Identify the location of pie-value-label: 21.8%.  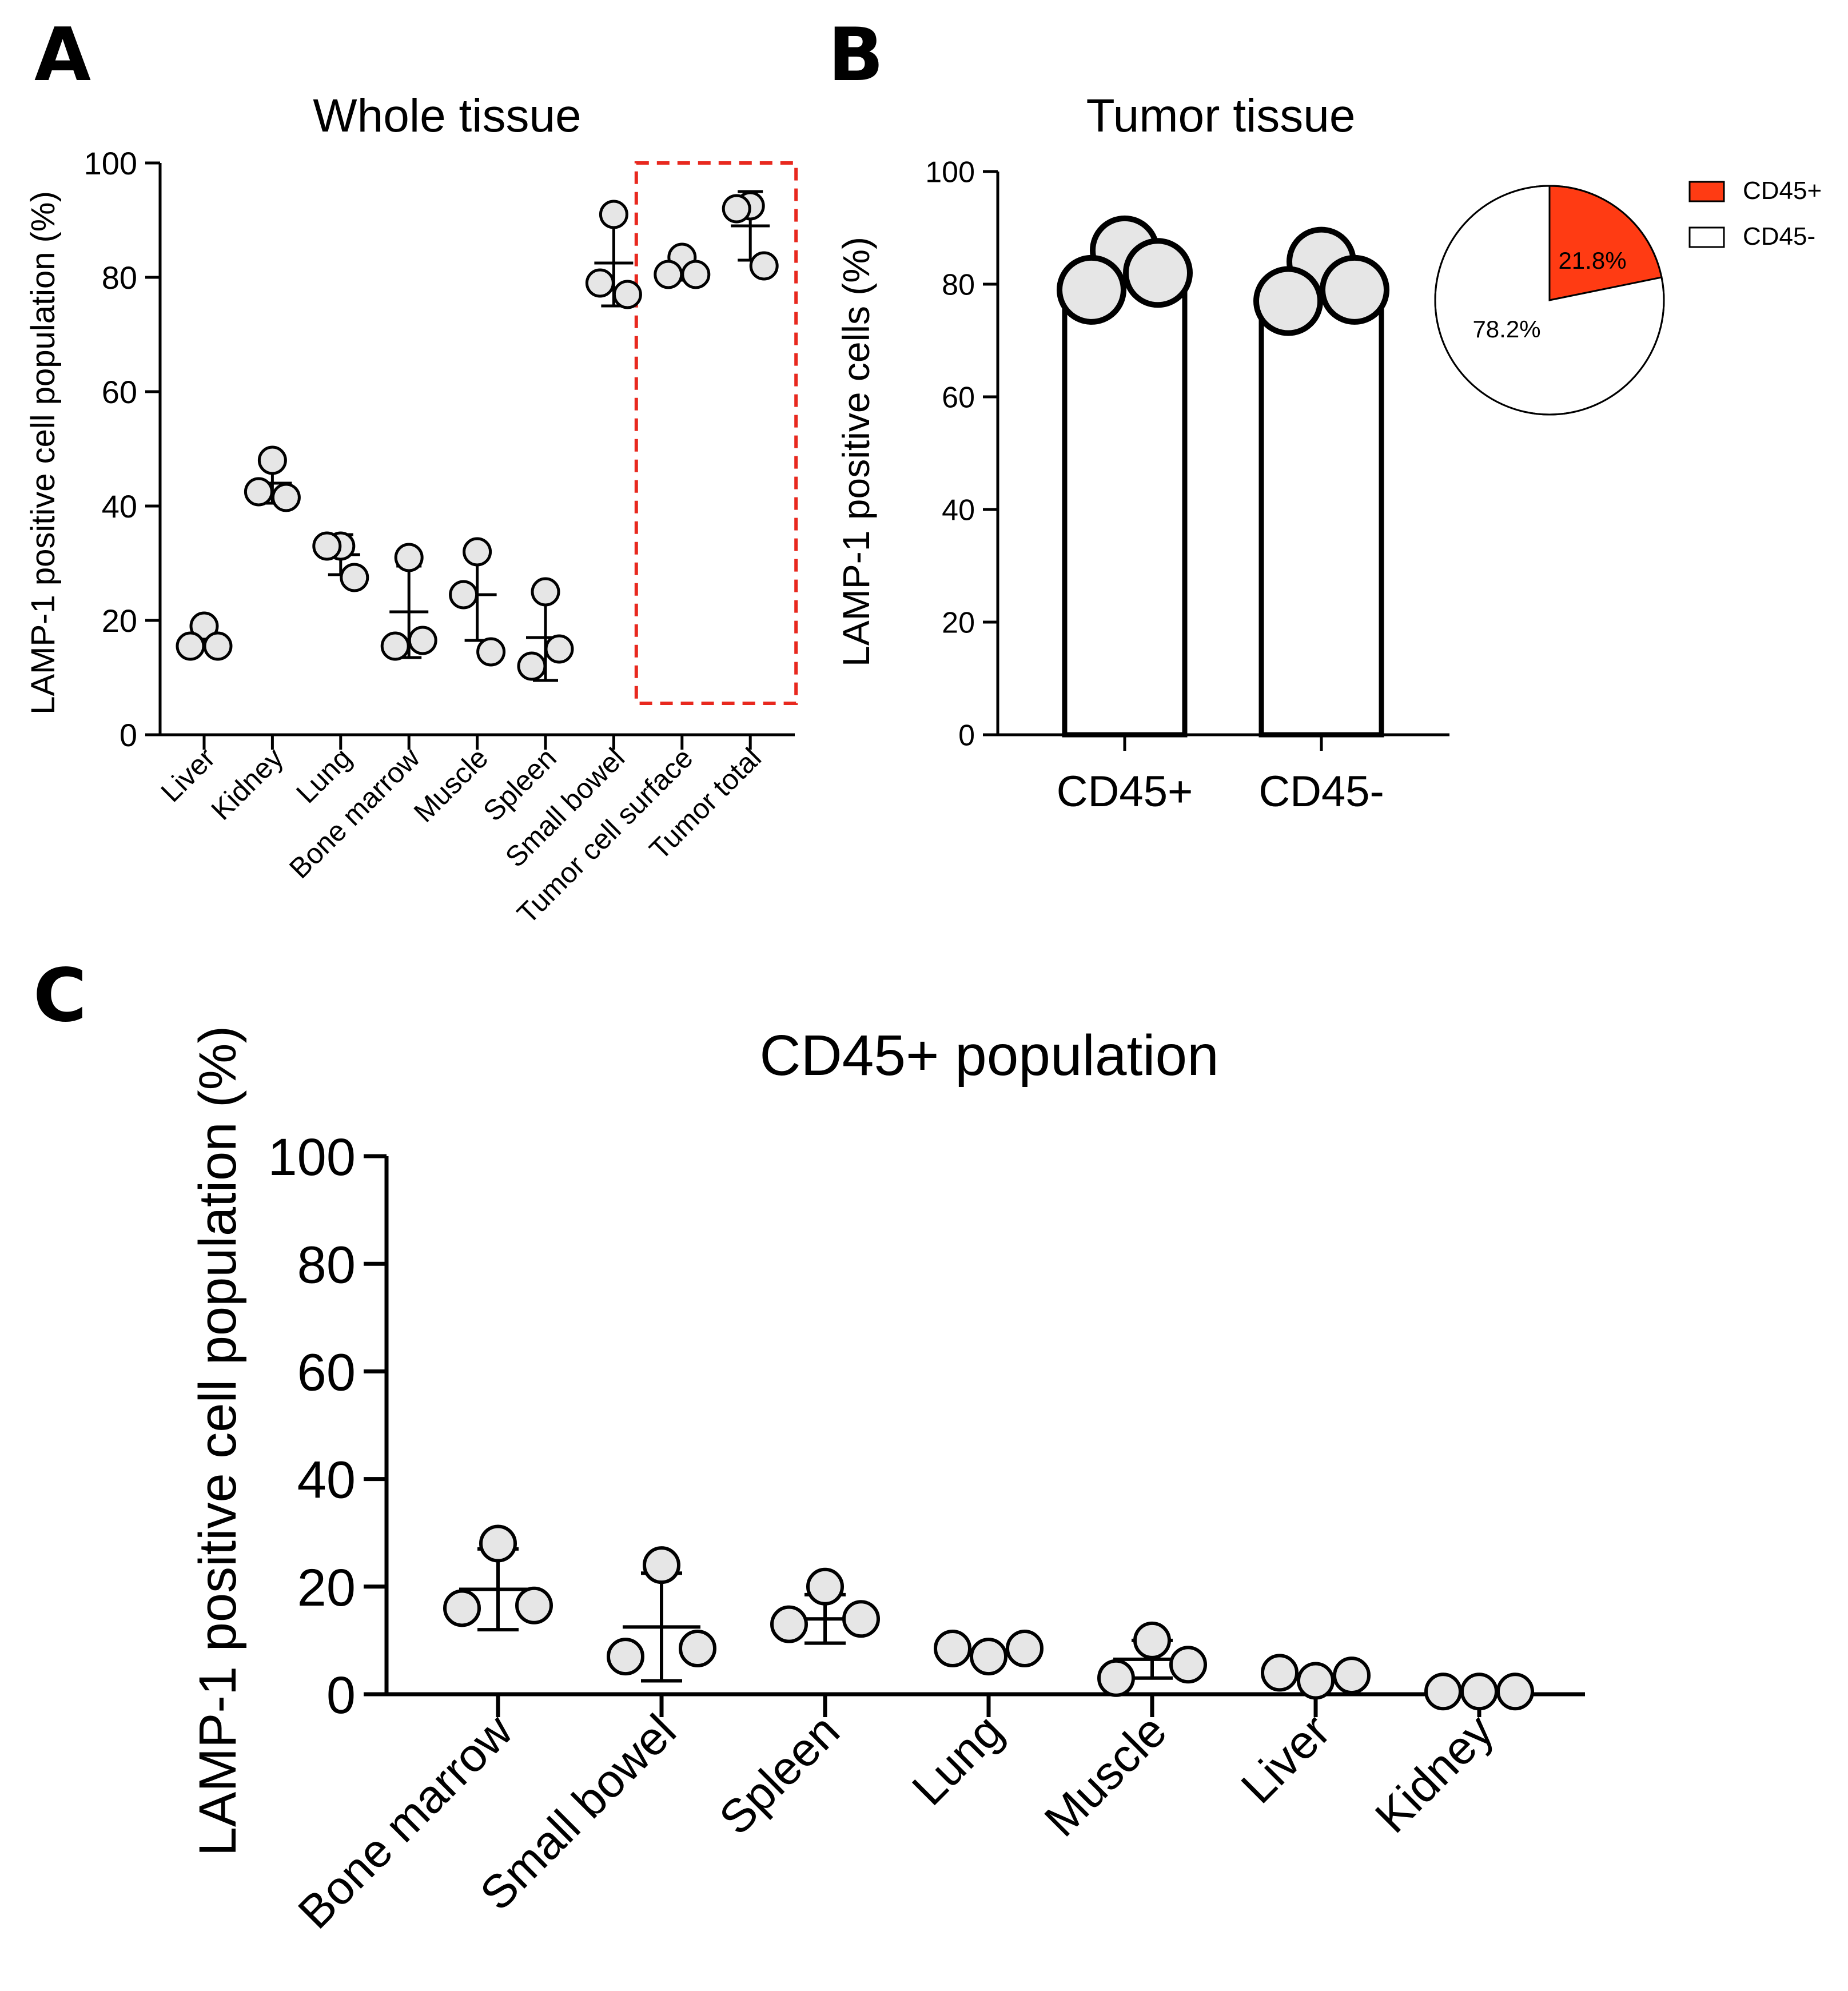
(1592, 260).